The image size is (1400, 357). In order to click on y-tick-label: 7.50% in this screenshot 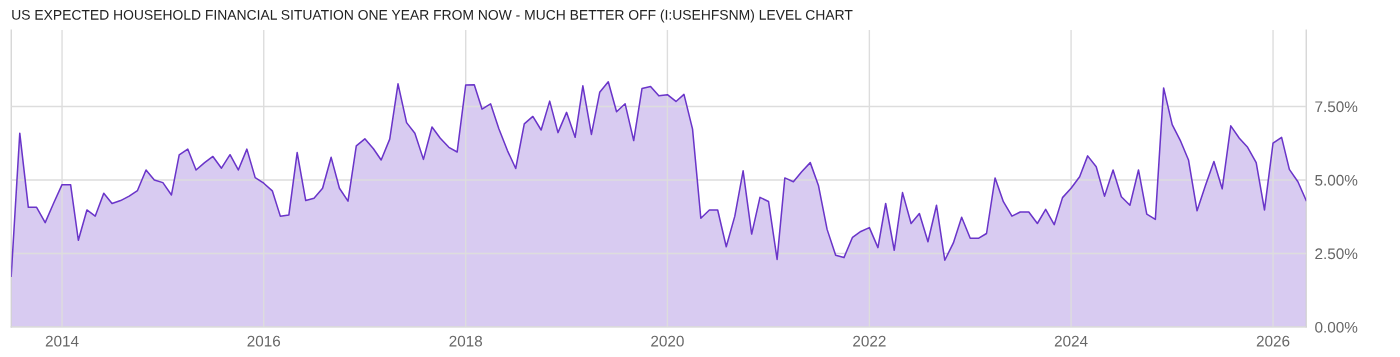, I will do `click(1336, 107)`.